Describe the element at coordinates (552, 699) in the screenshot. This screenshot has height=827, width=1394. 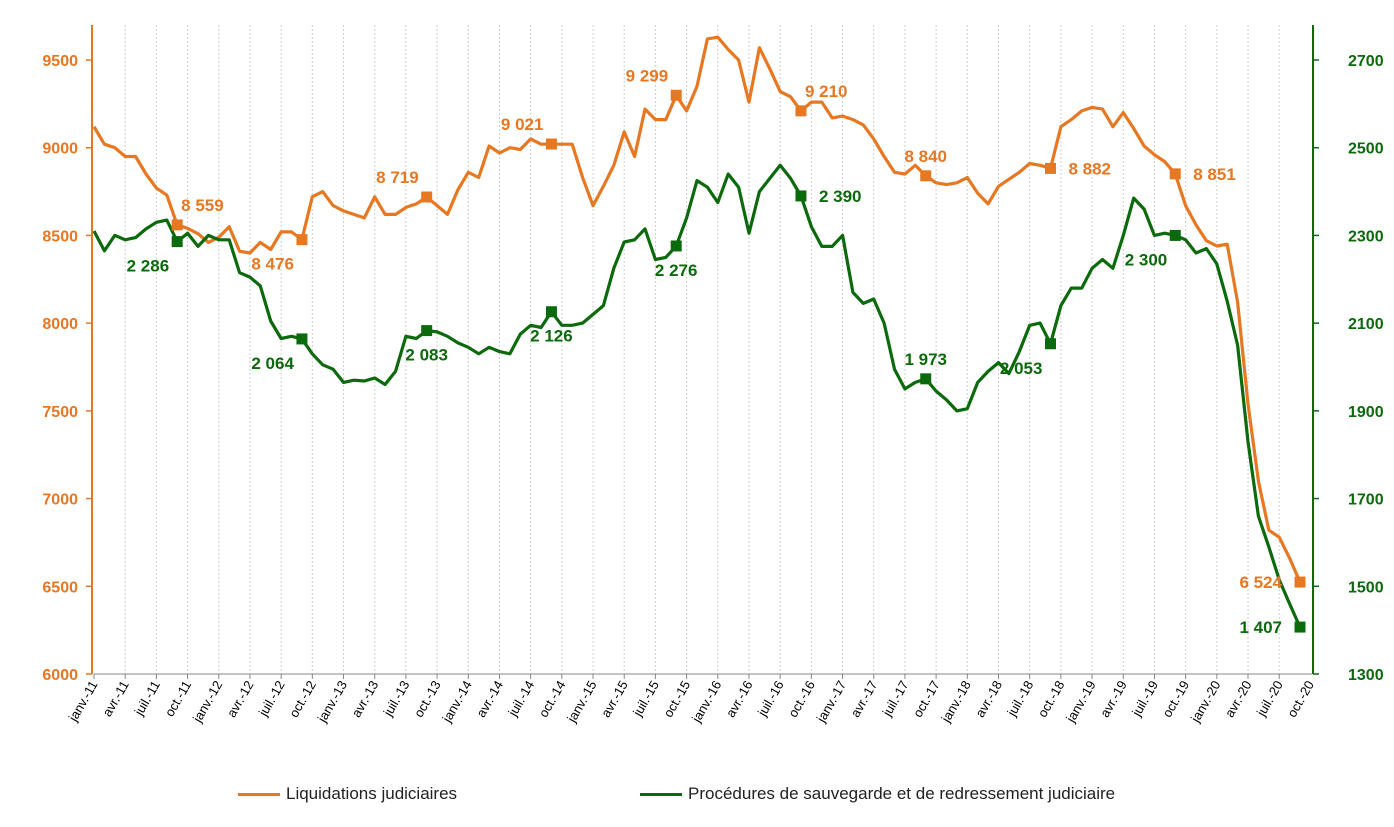
I see `x-tick-label: oct.-14` at that location.